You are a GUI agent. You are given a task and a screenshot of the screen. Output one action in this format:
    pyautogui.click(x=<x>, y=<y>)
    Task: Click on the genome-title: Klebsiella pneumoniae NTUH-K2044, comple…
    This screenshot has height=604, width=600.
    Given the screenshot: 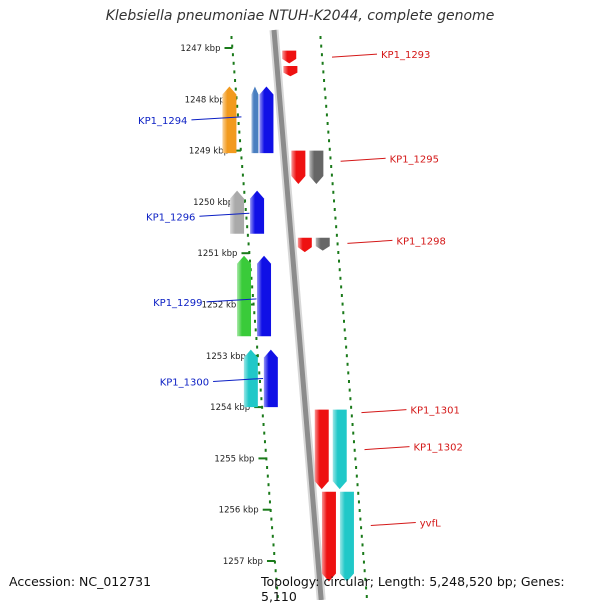 What is the action you would take?
    pyautogui.click(x=300, y=16)
    